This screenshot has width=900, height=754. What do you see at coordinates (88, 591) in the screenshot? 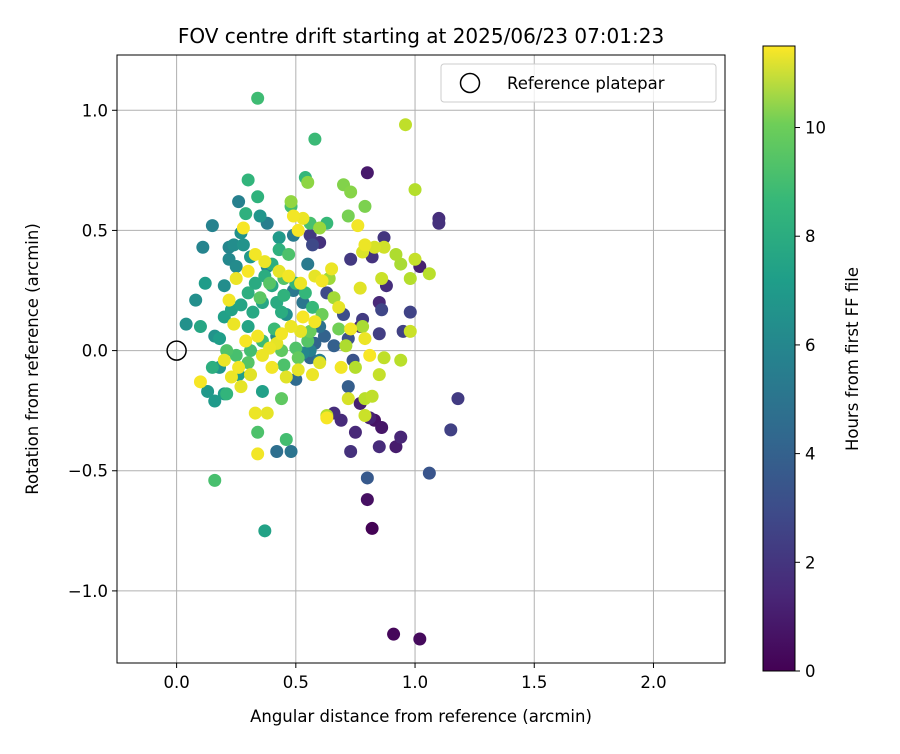
I see `y-tick-label: −1.0` at bounding box center [88, 591].